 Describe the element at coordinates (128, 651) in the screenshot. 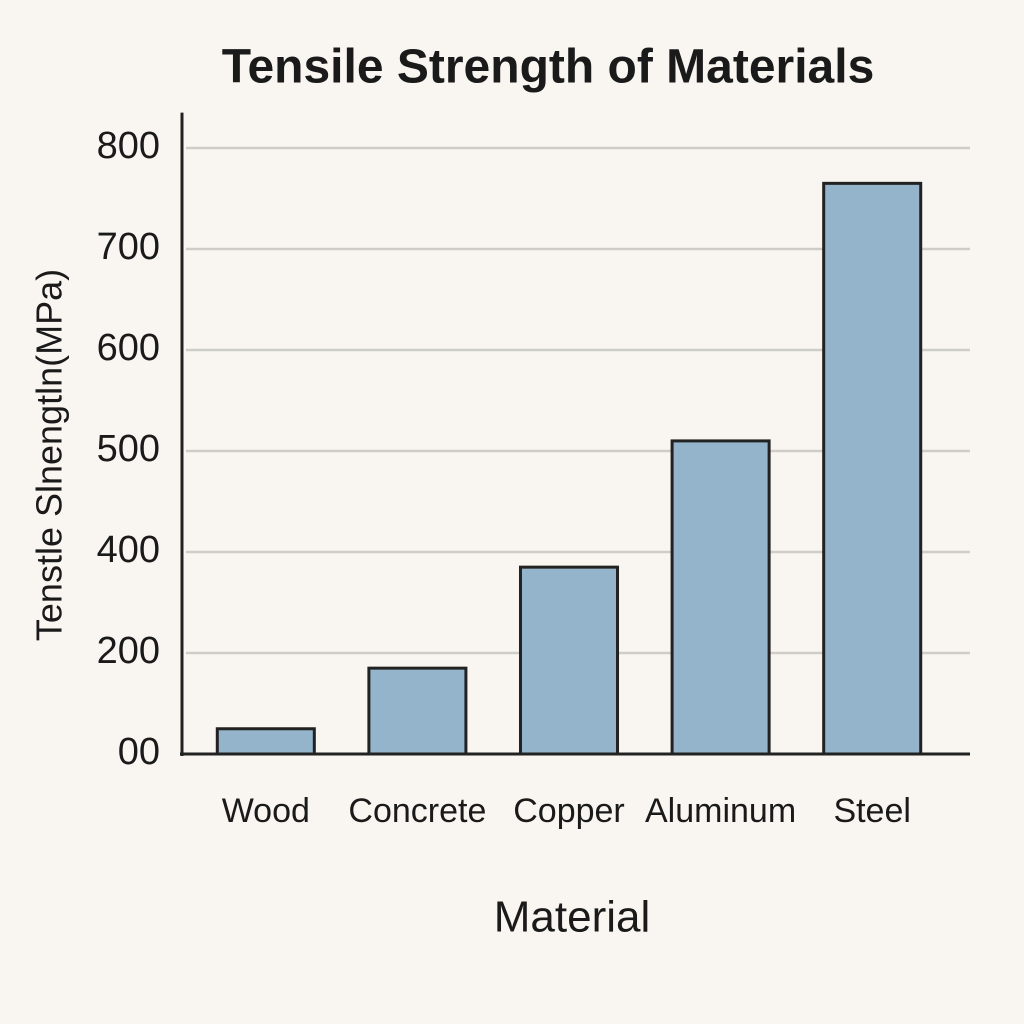

I see `y-tick-label: 200` at that location.